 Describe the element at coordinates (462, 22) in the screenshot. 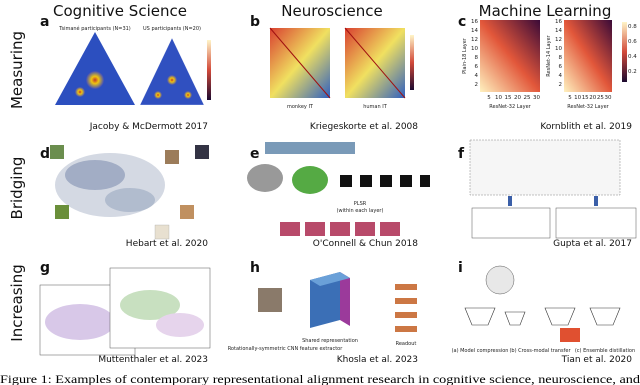

I see `panel-letter: c` at that location.